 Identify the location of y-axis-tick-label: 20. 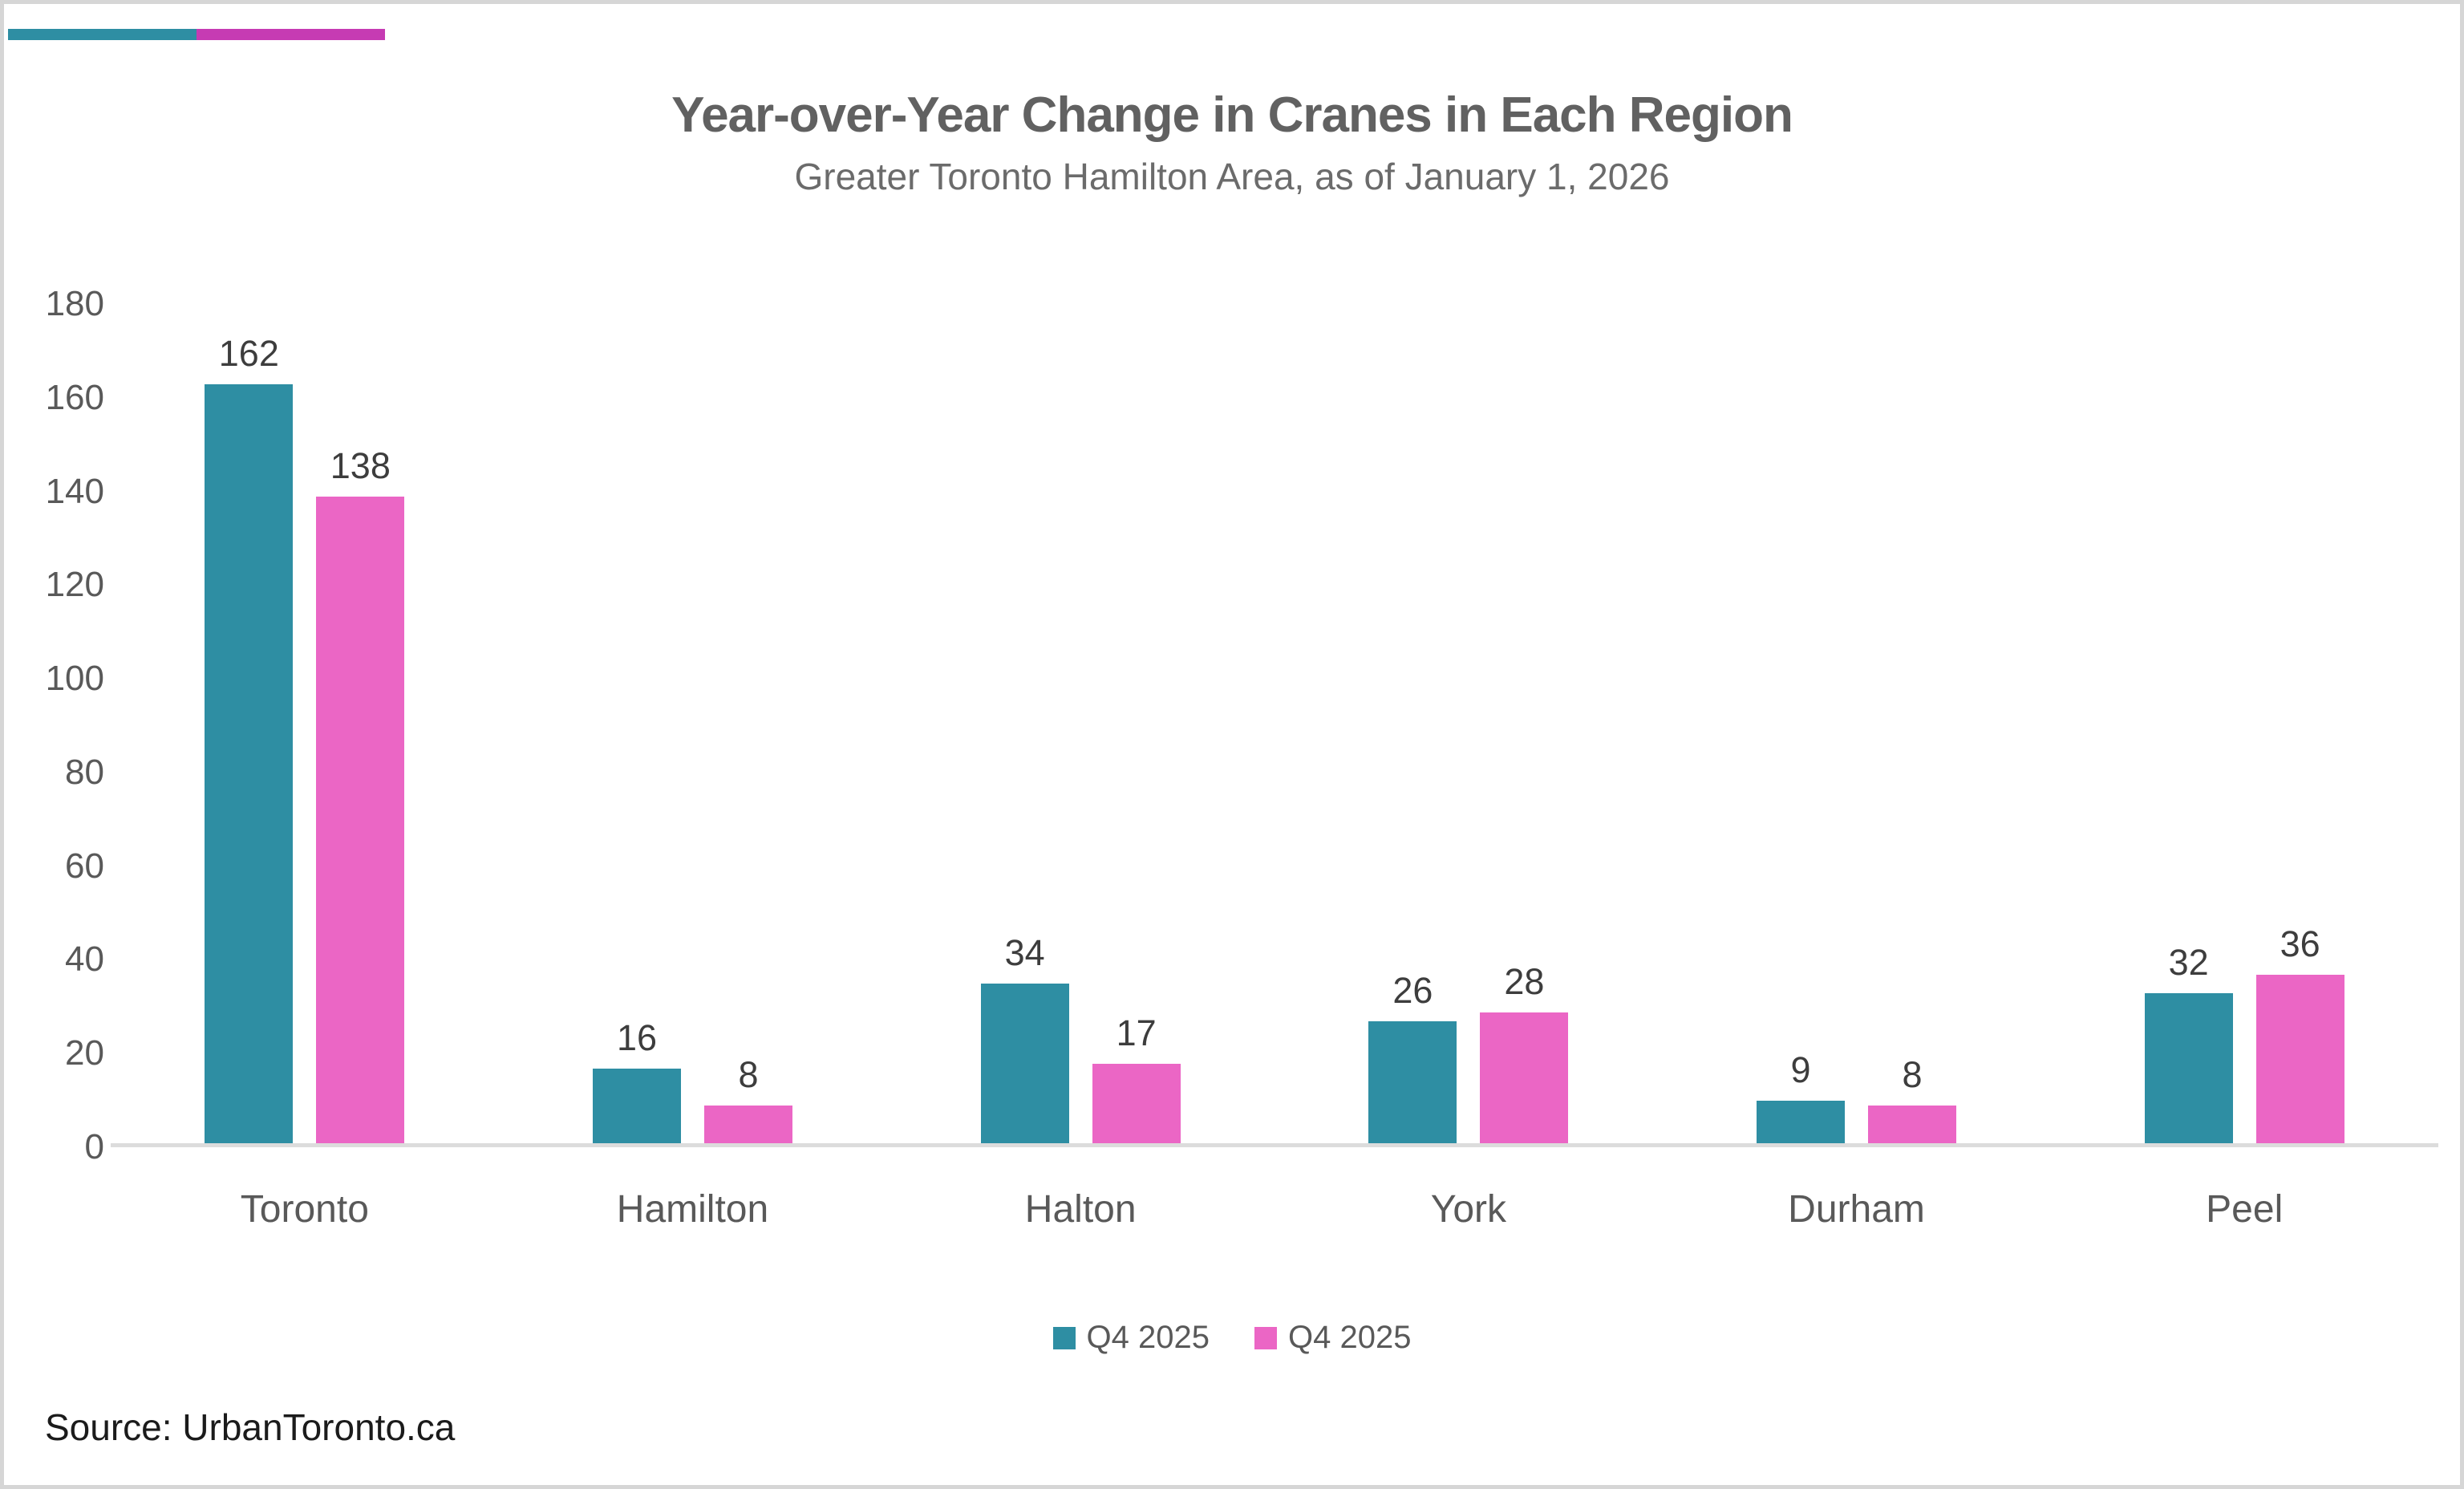
(84, 1053).